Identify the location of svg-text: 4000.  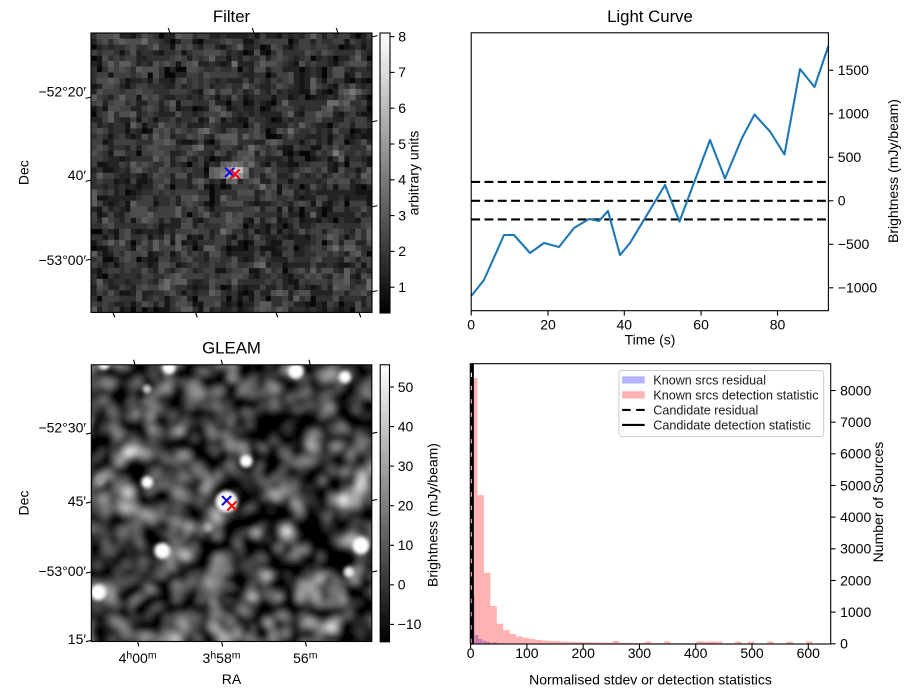
(855, 517).